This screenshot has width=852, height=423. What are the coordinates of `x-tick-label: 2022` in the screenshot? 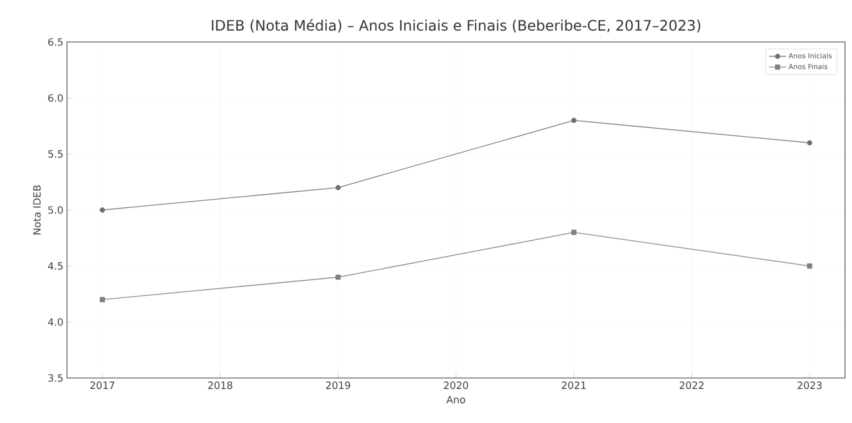 It's located at (692, 386).